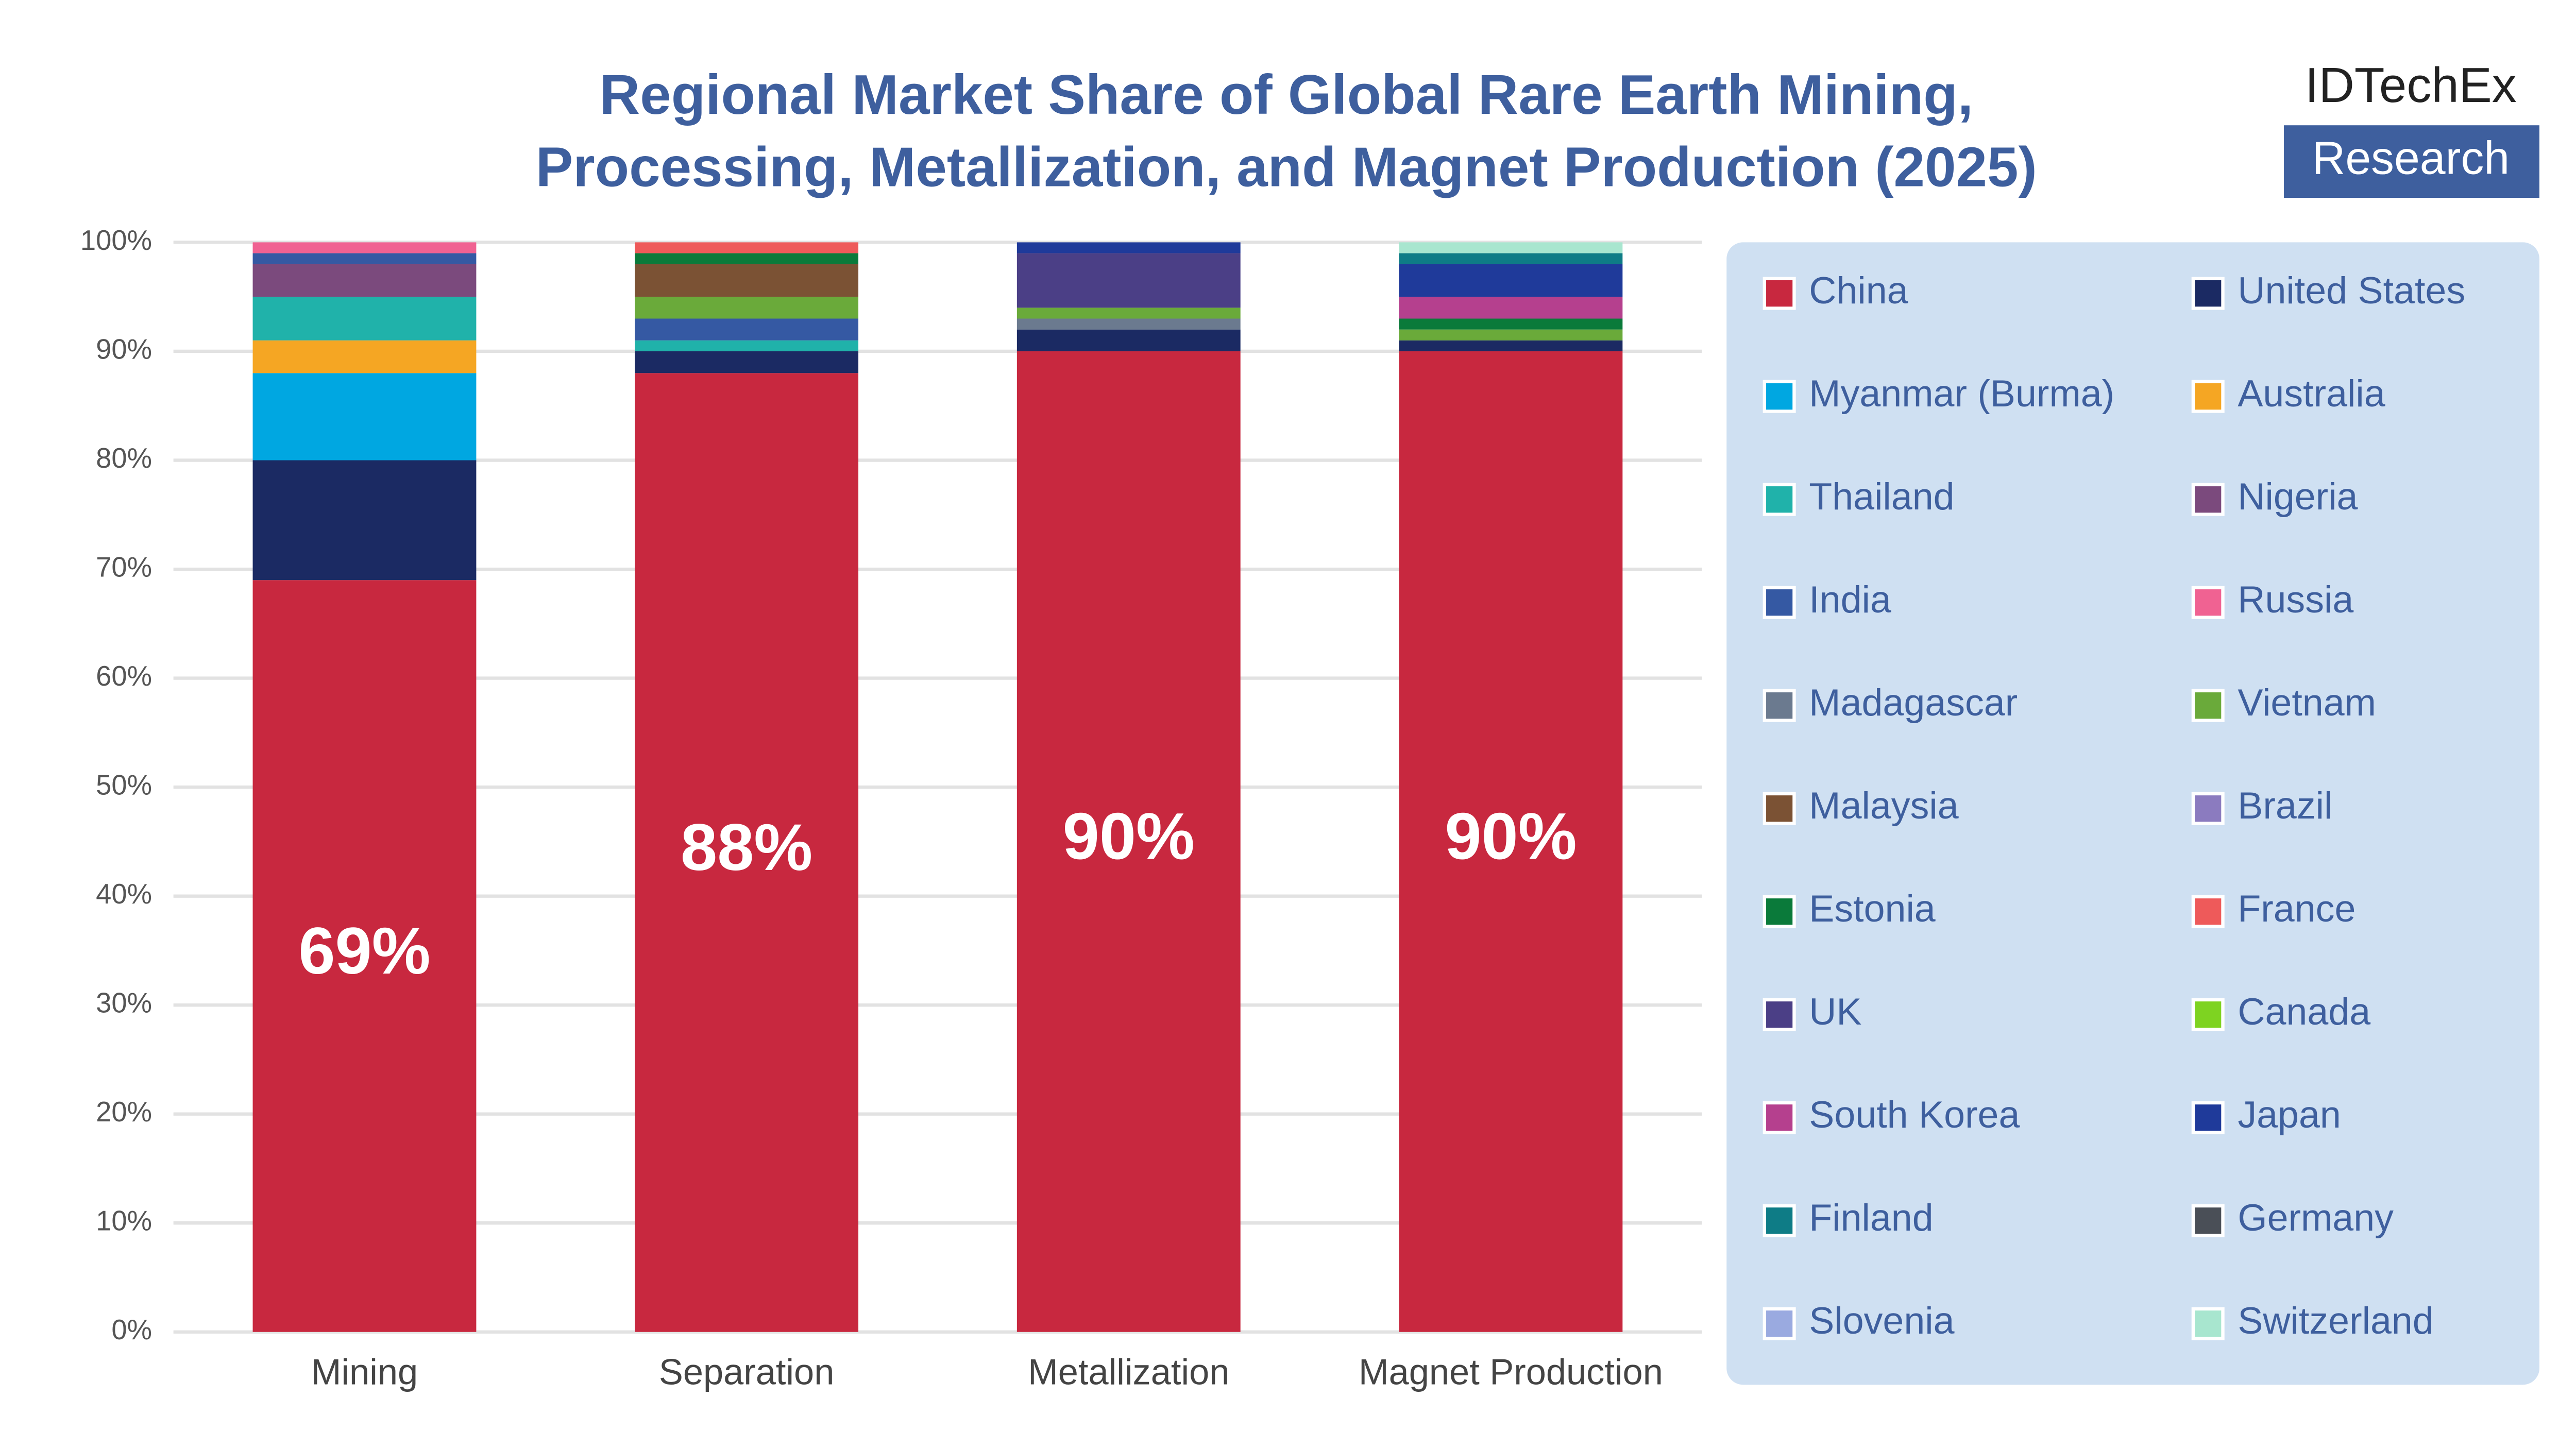 Image resolution: width=2576 pixels, height=1449 pixels. What do you see at coordinates (1128, 1372) in the screenshot?
I see `x-tick-label: Metallization` at bounding box center [1128, 1372].